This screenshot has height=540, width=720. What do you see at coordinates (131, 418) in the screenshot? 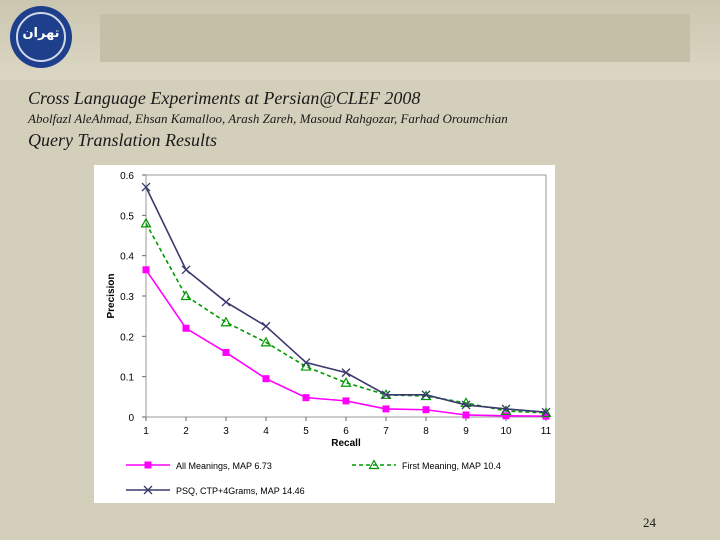
I see `y-tick-label: 0` at bounding box center [131, 418].